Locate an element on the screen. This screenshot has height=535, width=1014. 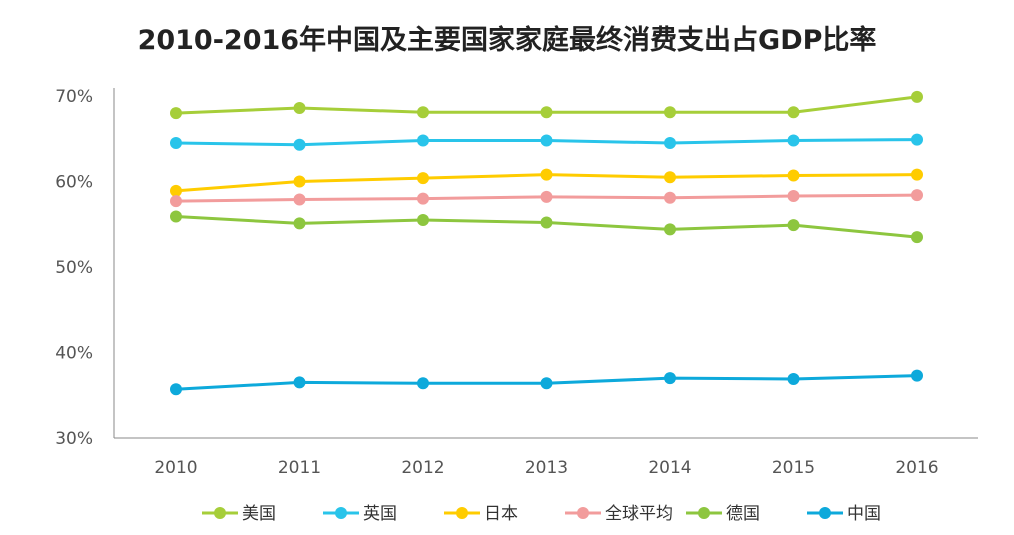
y-tick-label: 50% is located at coordinates (74, 268).